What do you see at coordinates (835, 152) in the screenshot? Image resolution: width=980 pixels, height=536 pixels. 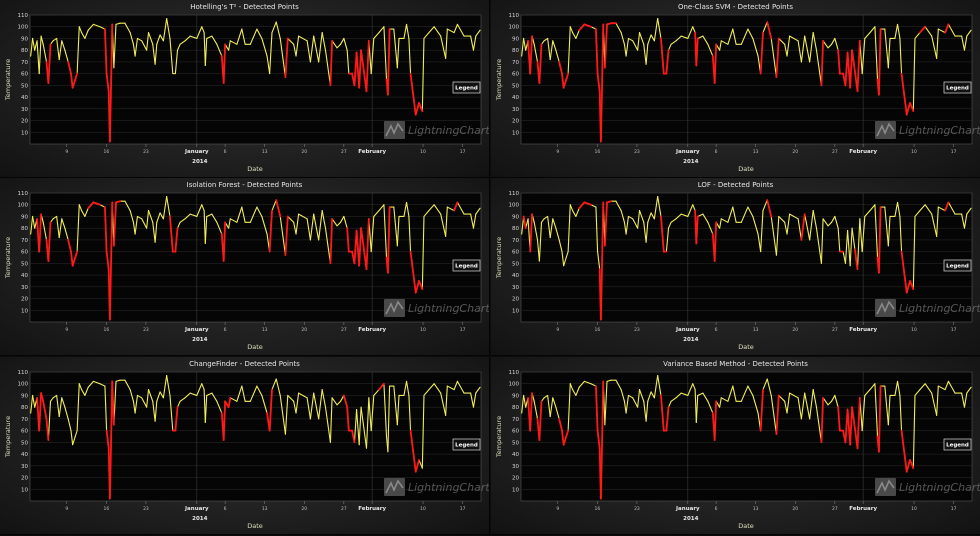 I see `x-tick-label: 27` at bounding box center [835, 152].